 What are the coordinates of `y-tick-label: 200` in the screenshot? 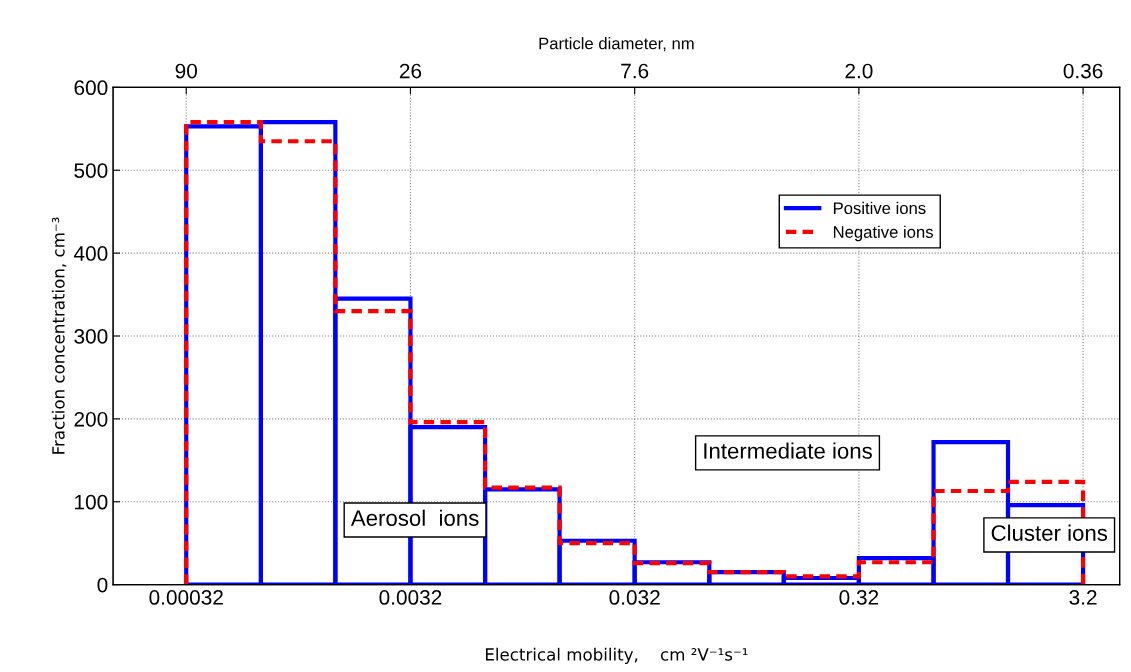 It's located at (91, 419).